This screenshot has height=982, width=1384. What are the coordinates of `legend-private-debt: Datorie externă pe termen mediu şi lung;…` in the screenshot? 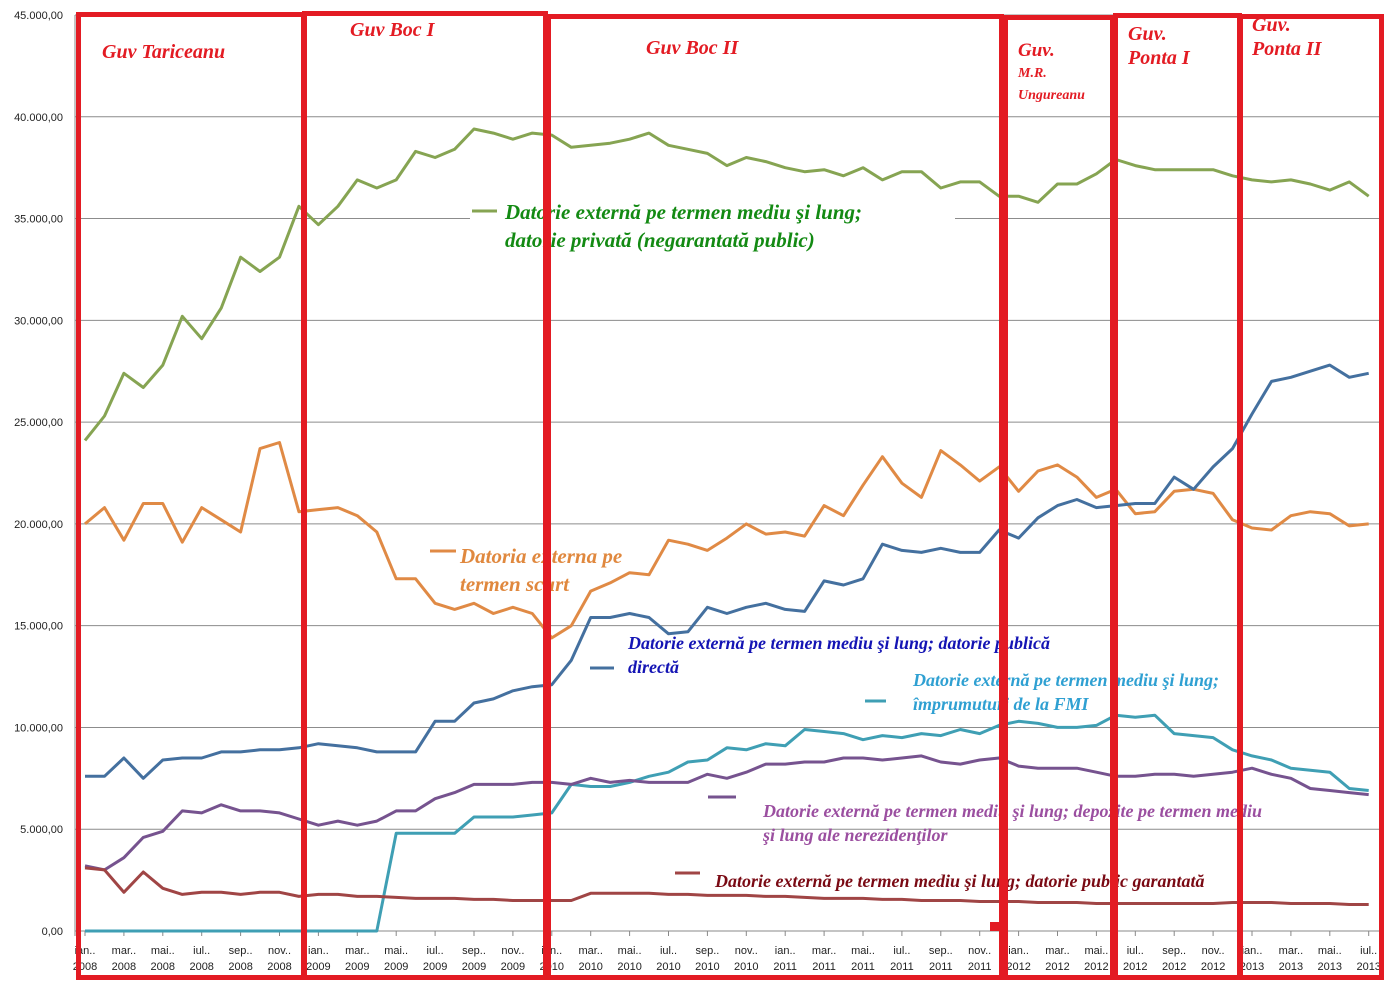 It's located at (683, 226).